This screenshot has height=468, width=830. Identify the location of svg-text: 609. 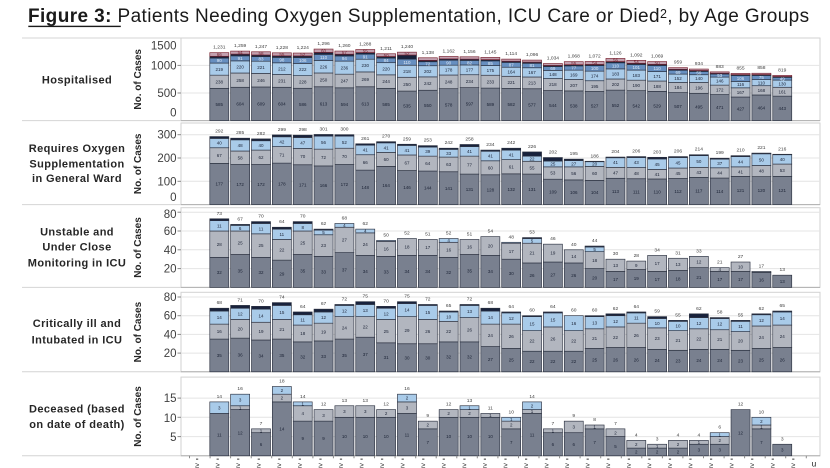
(261, 103).